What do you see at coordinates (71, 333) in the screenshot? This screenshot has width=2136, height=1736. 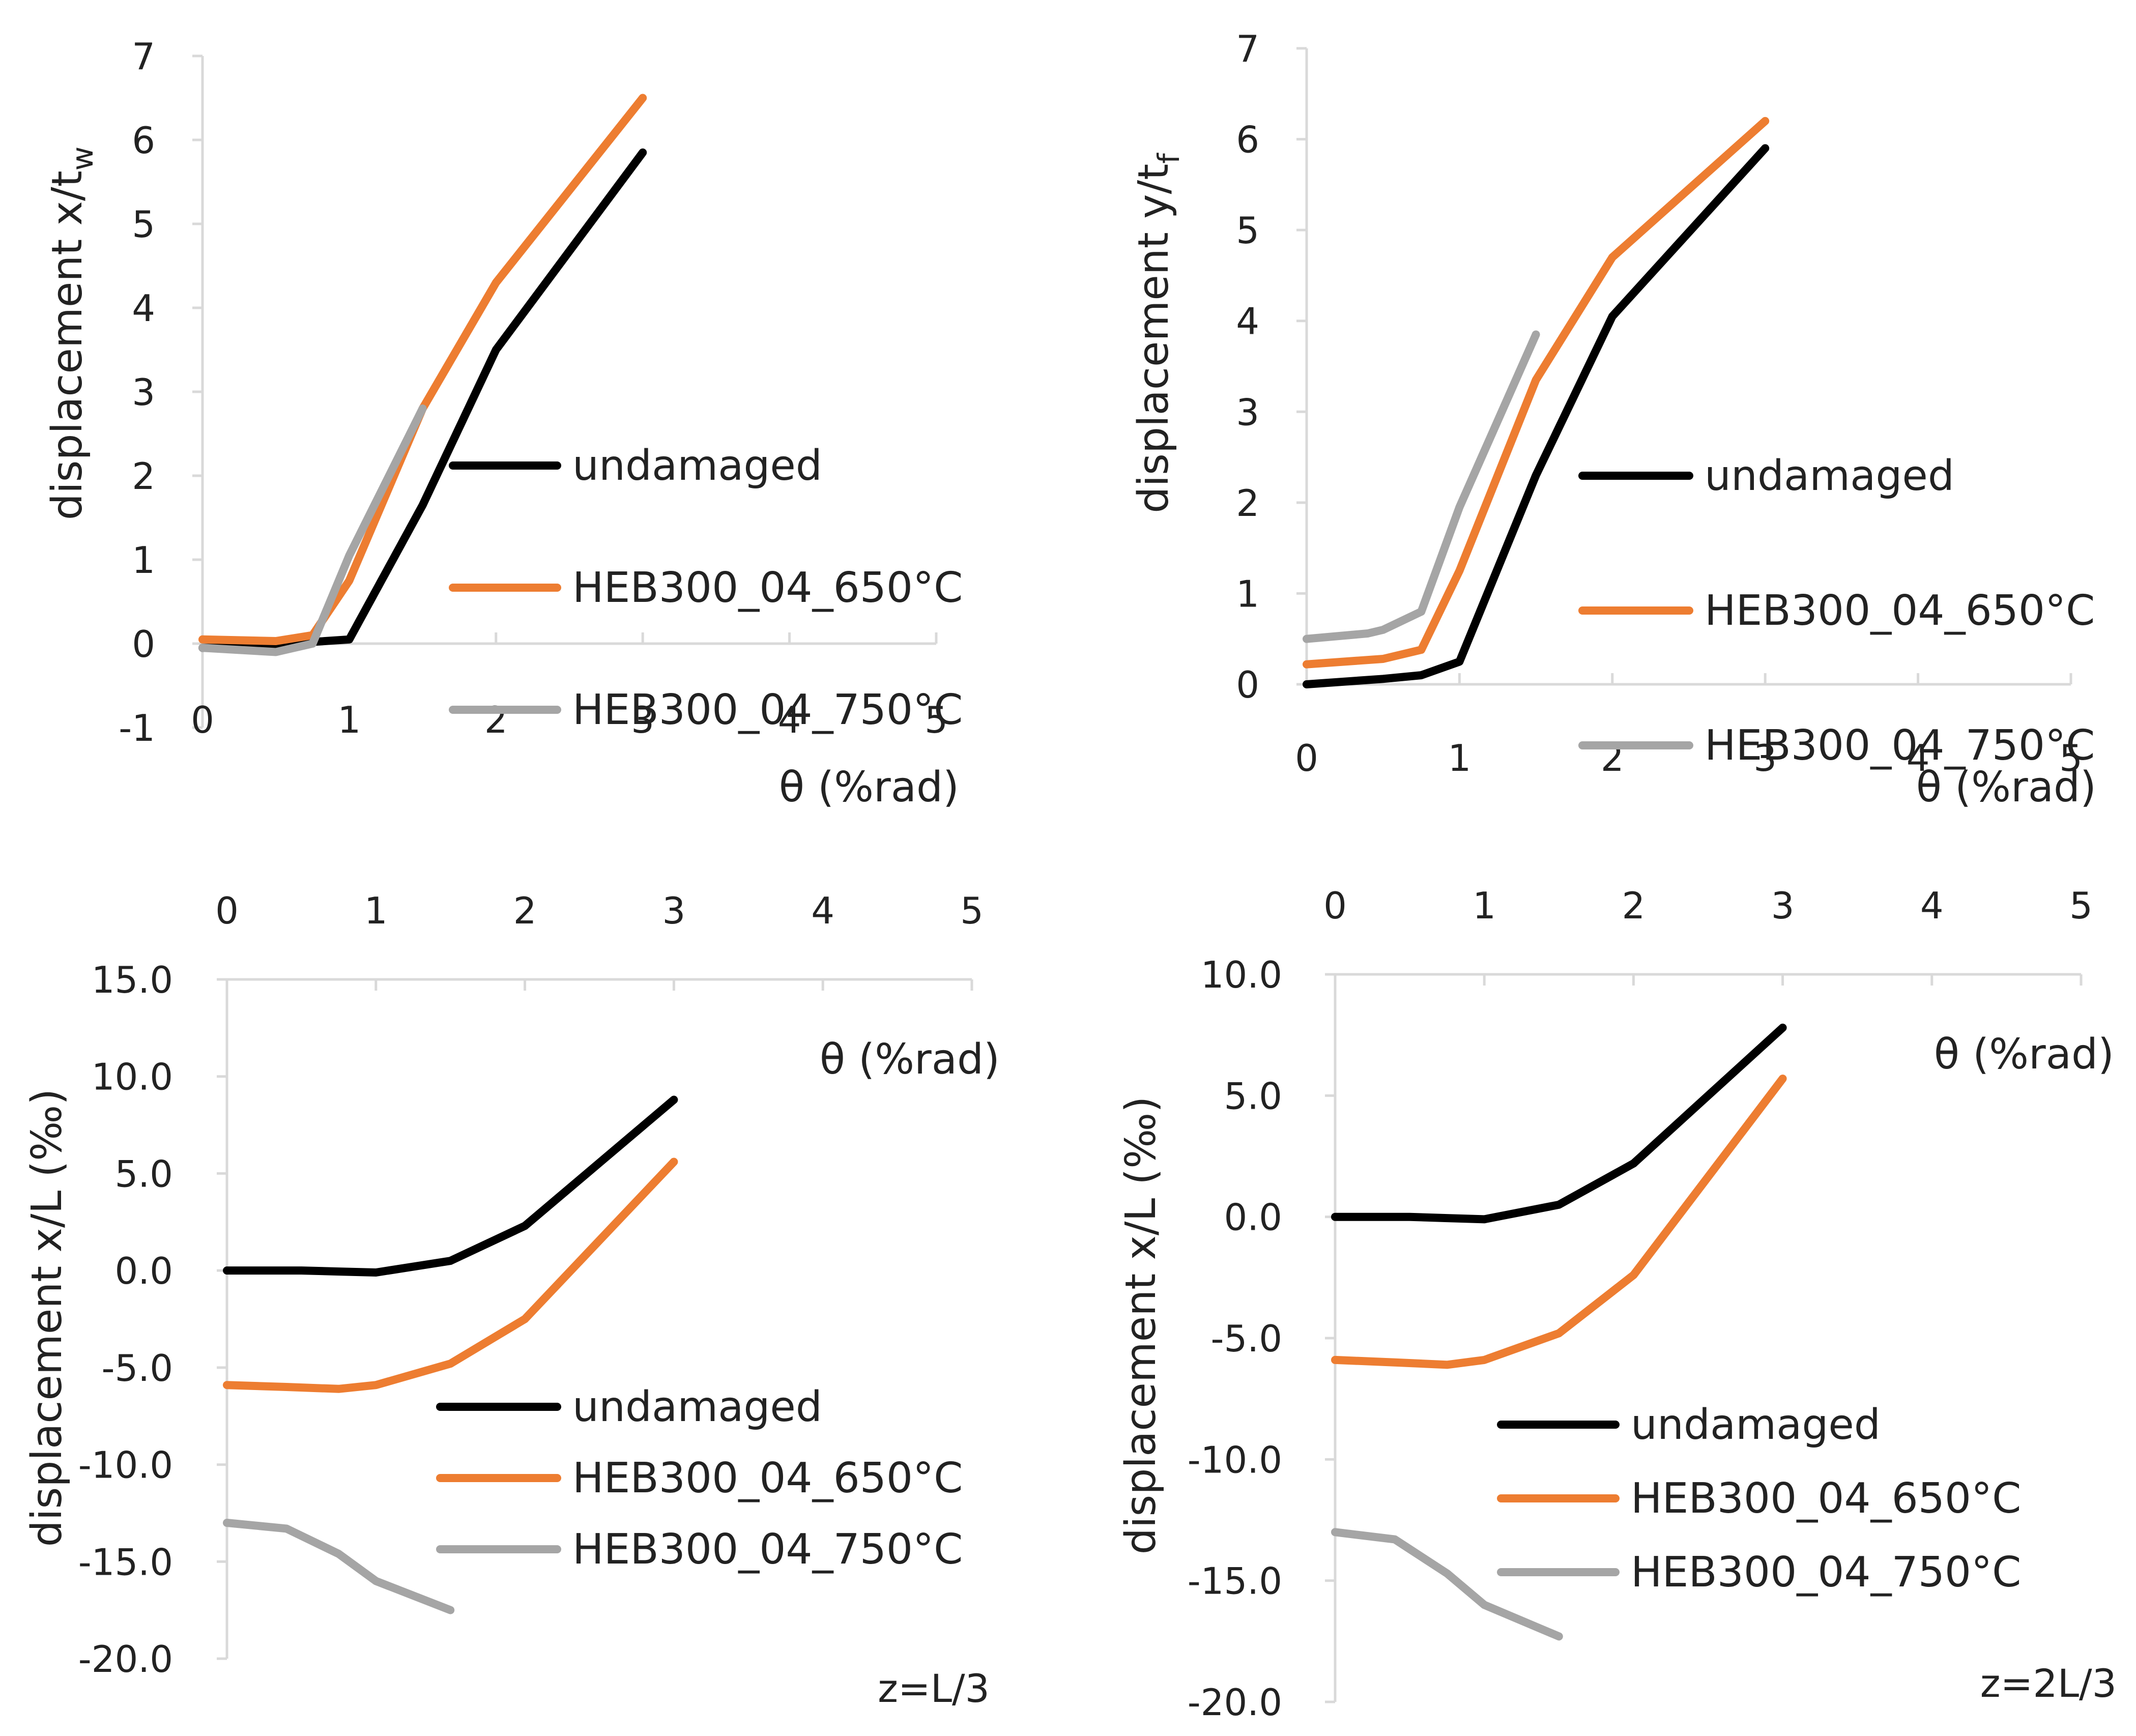 I see `y-axis-title: displacement x/tw` at bounding box center [71, 333].